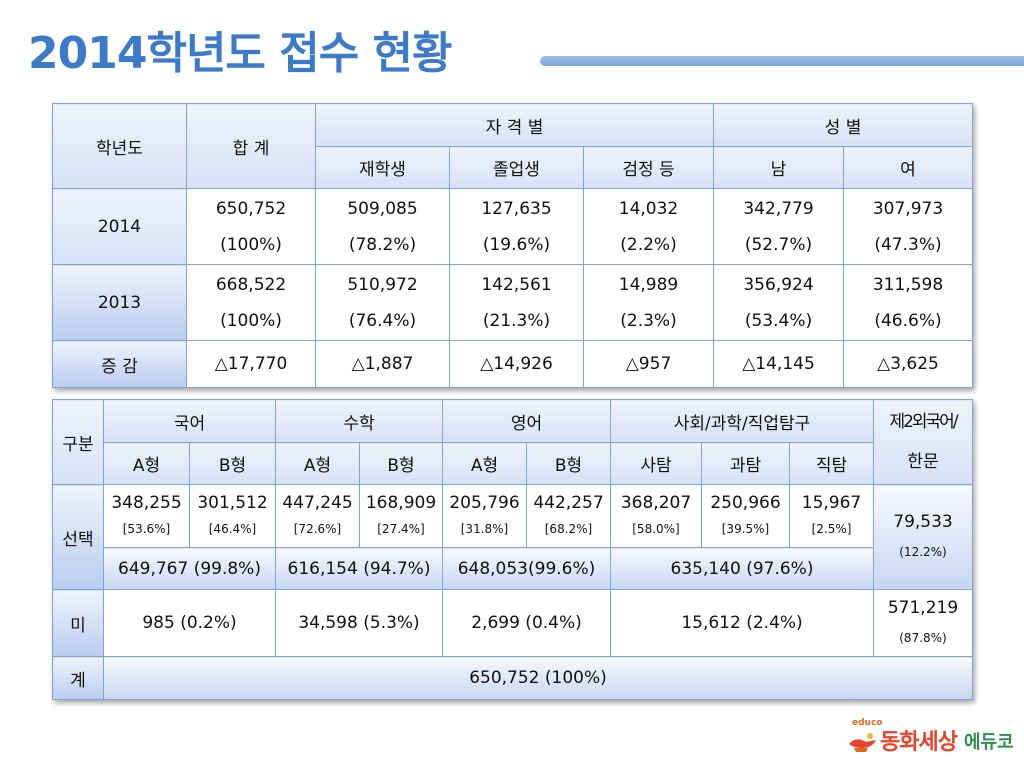  I want to click on unselected-math: 34,598 (5.3%), so click(359, 623).